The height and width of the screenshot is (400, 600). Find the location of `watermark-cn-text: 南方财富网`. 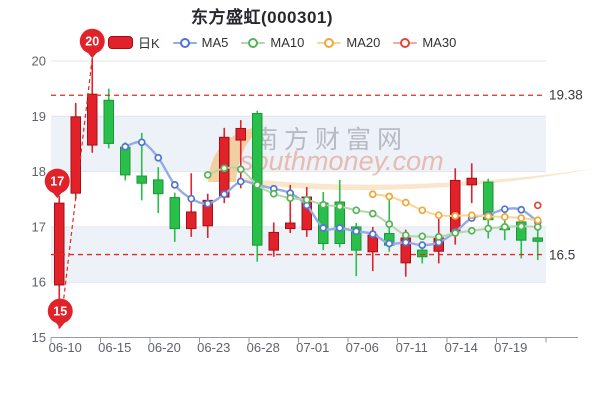

watermark-cn-text: 南方财富网 is located at coordinates (330, 140).